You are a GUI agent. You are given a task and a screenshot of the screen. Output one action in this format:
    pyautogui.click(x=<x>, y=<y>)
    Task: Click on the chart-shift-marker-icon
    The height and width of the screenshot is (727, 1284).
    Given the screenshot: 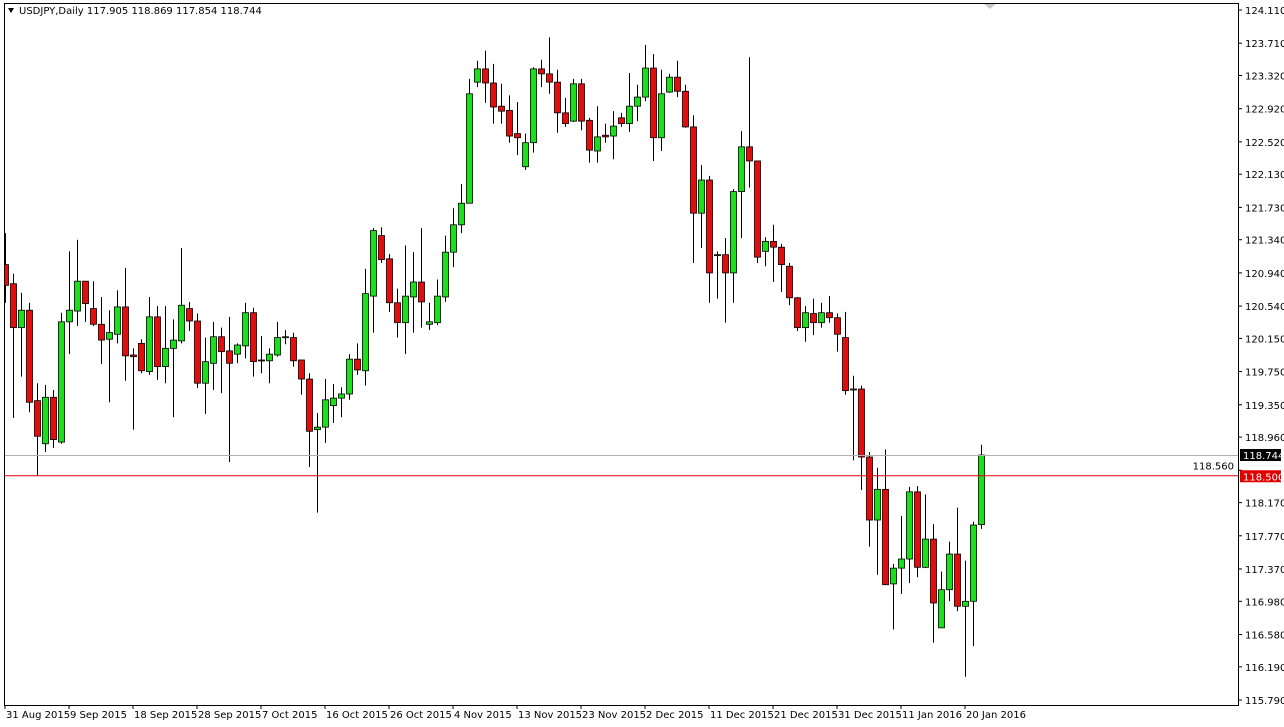 What is the action you would take?
    pyautogui.click(x=990, y=6)
    